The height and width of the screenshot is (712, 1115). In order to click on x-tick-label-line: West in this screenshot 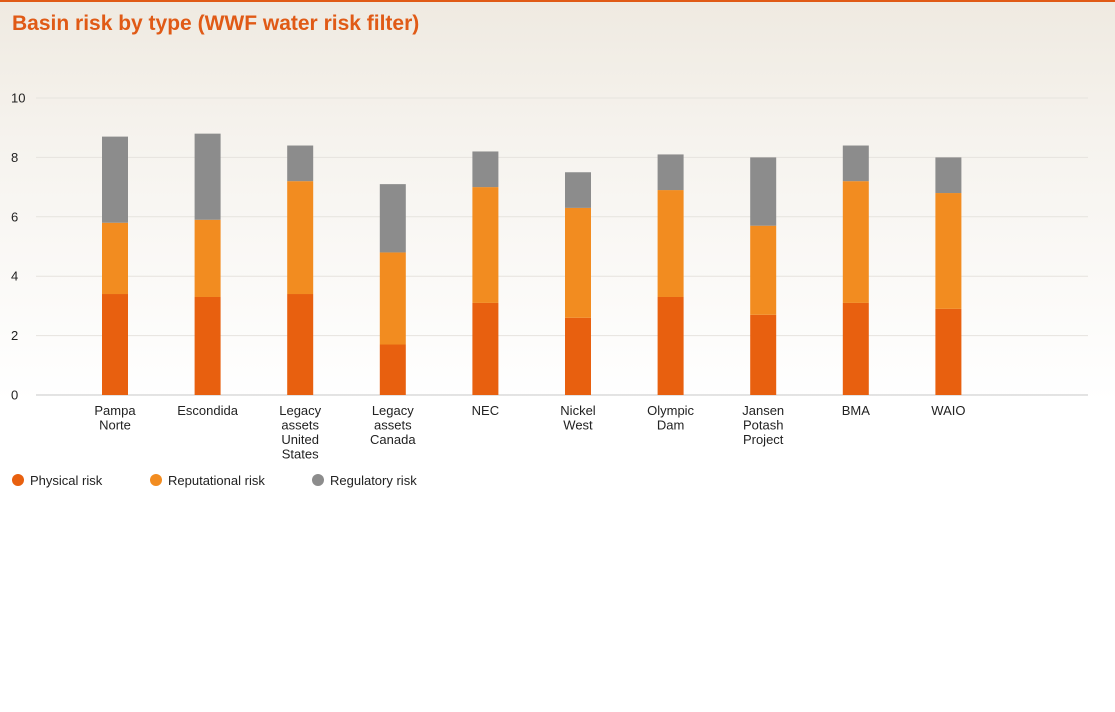, I will do `click(578, 425)`.